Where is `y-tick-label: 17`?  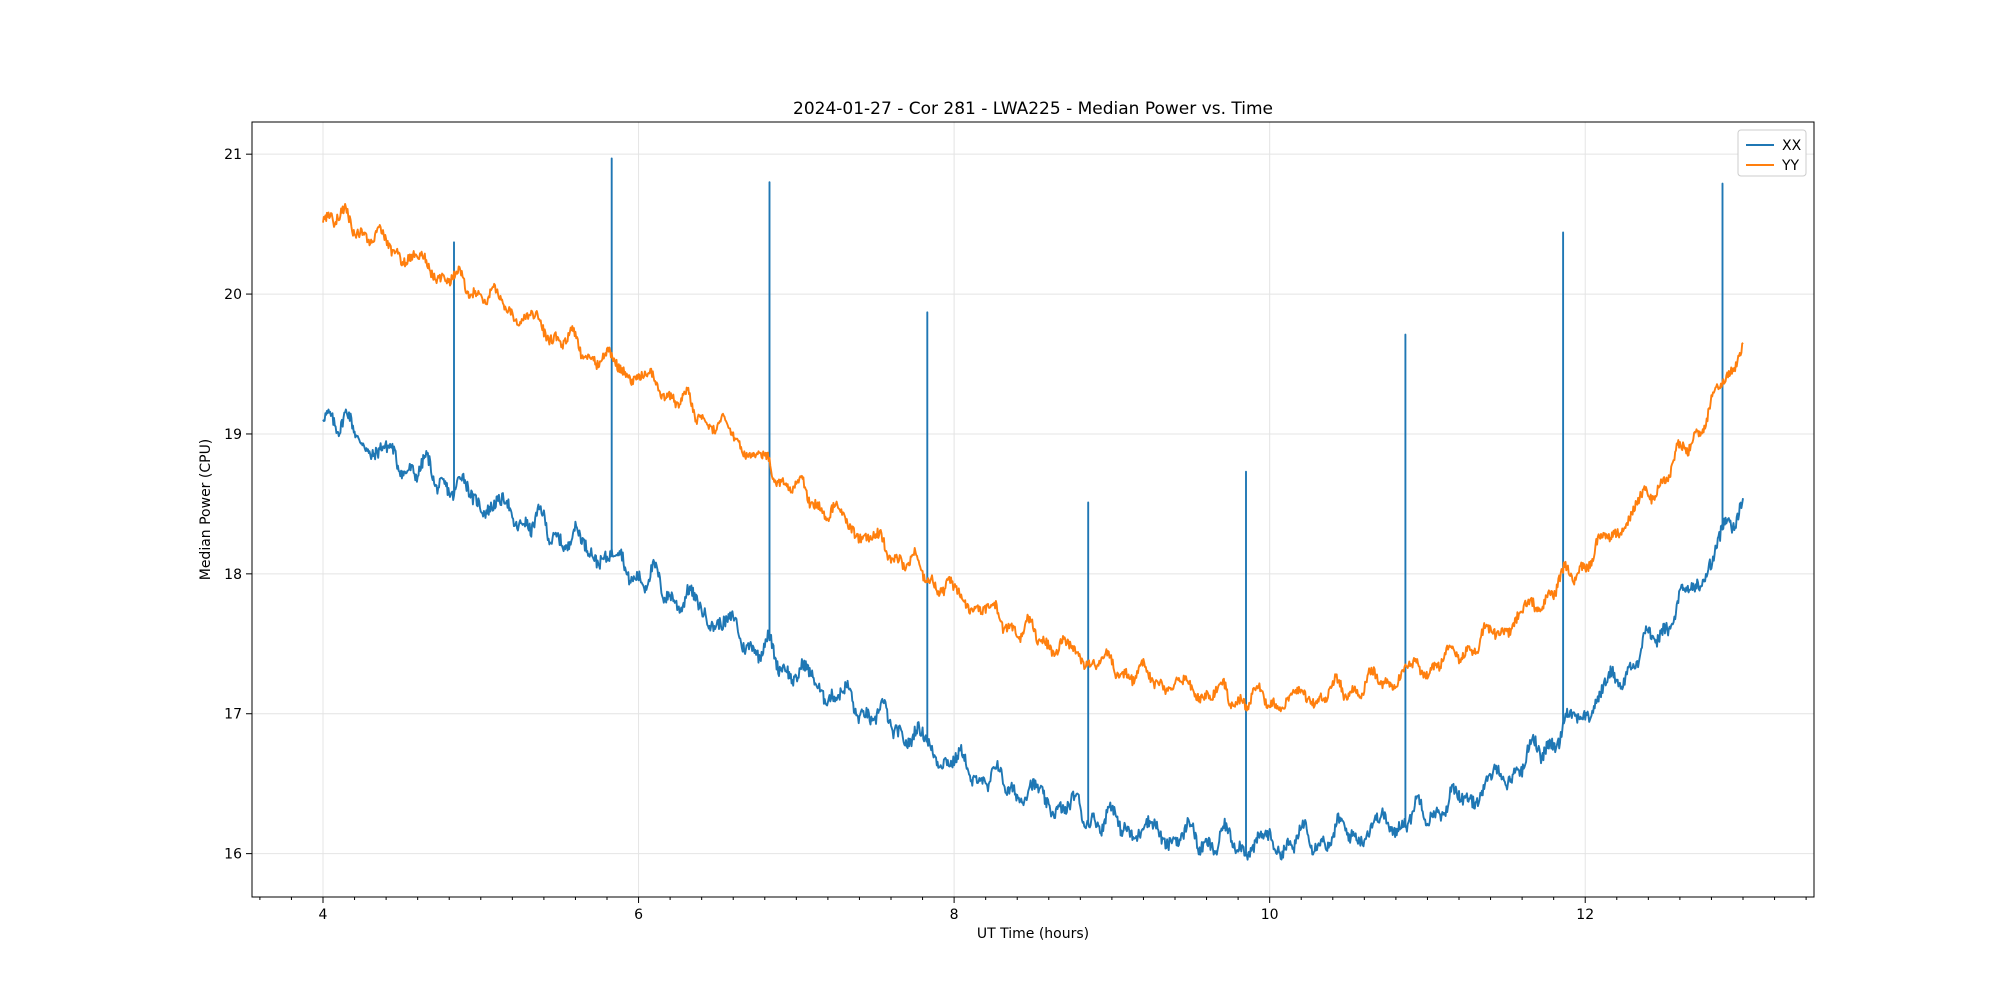 y-tick-label: 17 is located at coordinates (233, 715).